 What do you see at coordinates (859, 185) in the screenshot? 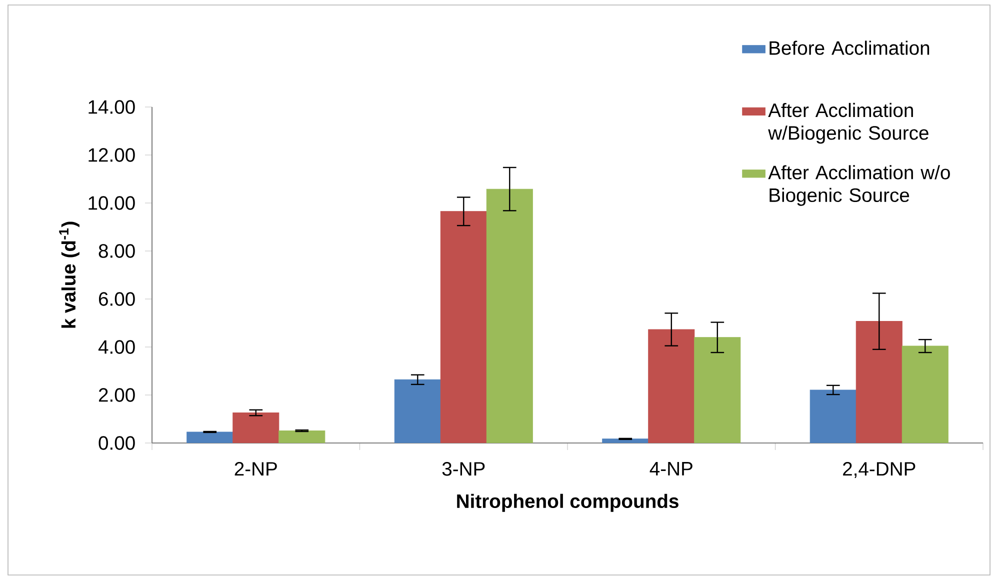
I see `legend-label: After Acclimation w/o Biogenic Source` at bounding box center [859, 185].